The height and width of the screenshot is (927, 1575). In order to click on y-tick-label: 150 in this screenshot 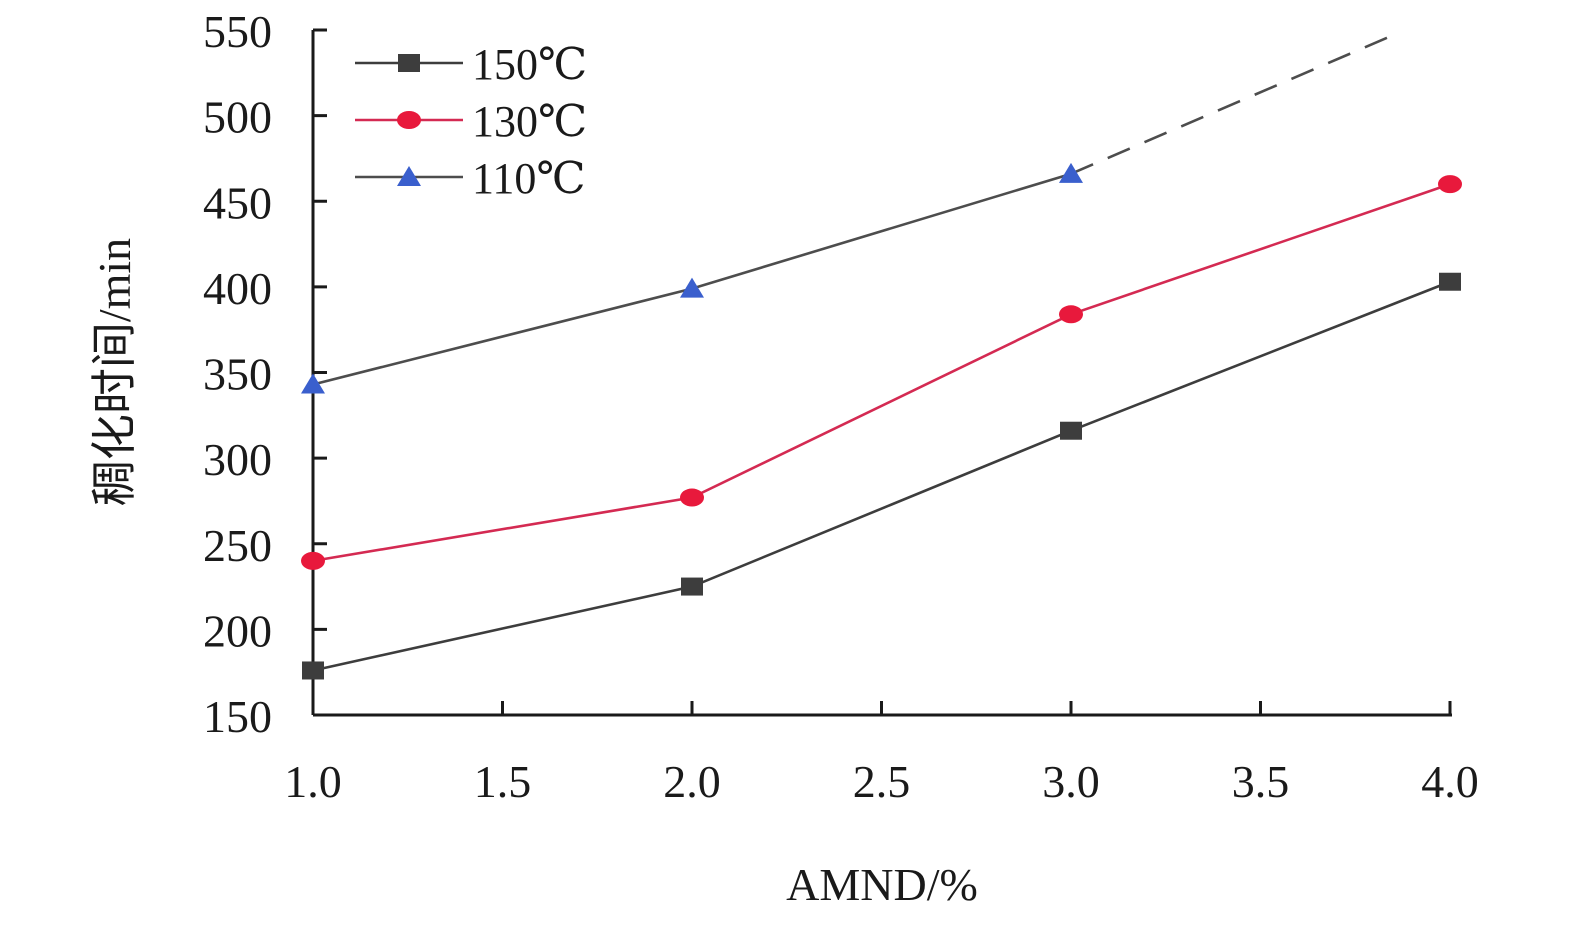, I will do `click(237, 716)`.